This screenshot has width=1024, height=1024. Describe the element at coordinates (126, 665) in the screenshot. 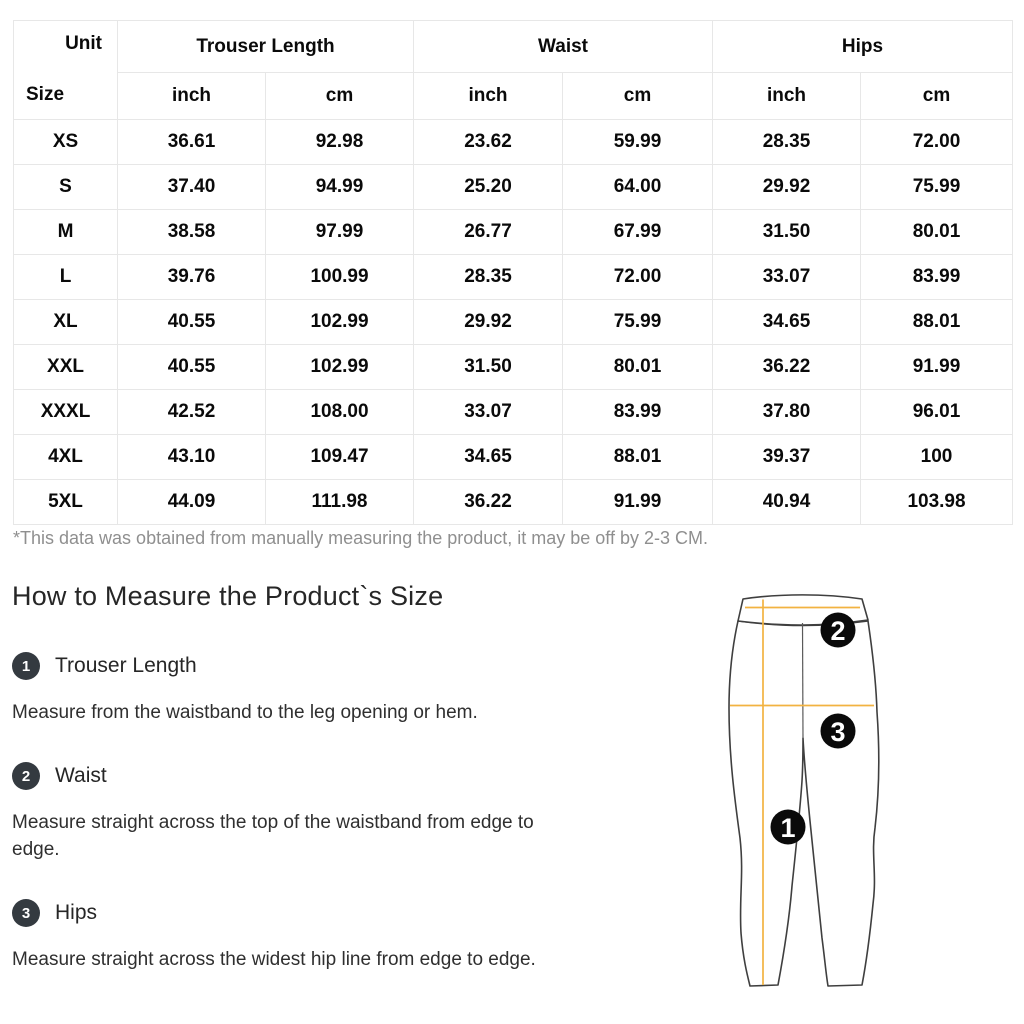

I see `step-1-label: Trouser Length` at that location.